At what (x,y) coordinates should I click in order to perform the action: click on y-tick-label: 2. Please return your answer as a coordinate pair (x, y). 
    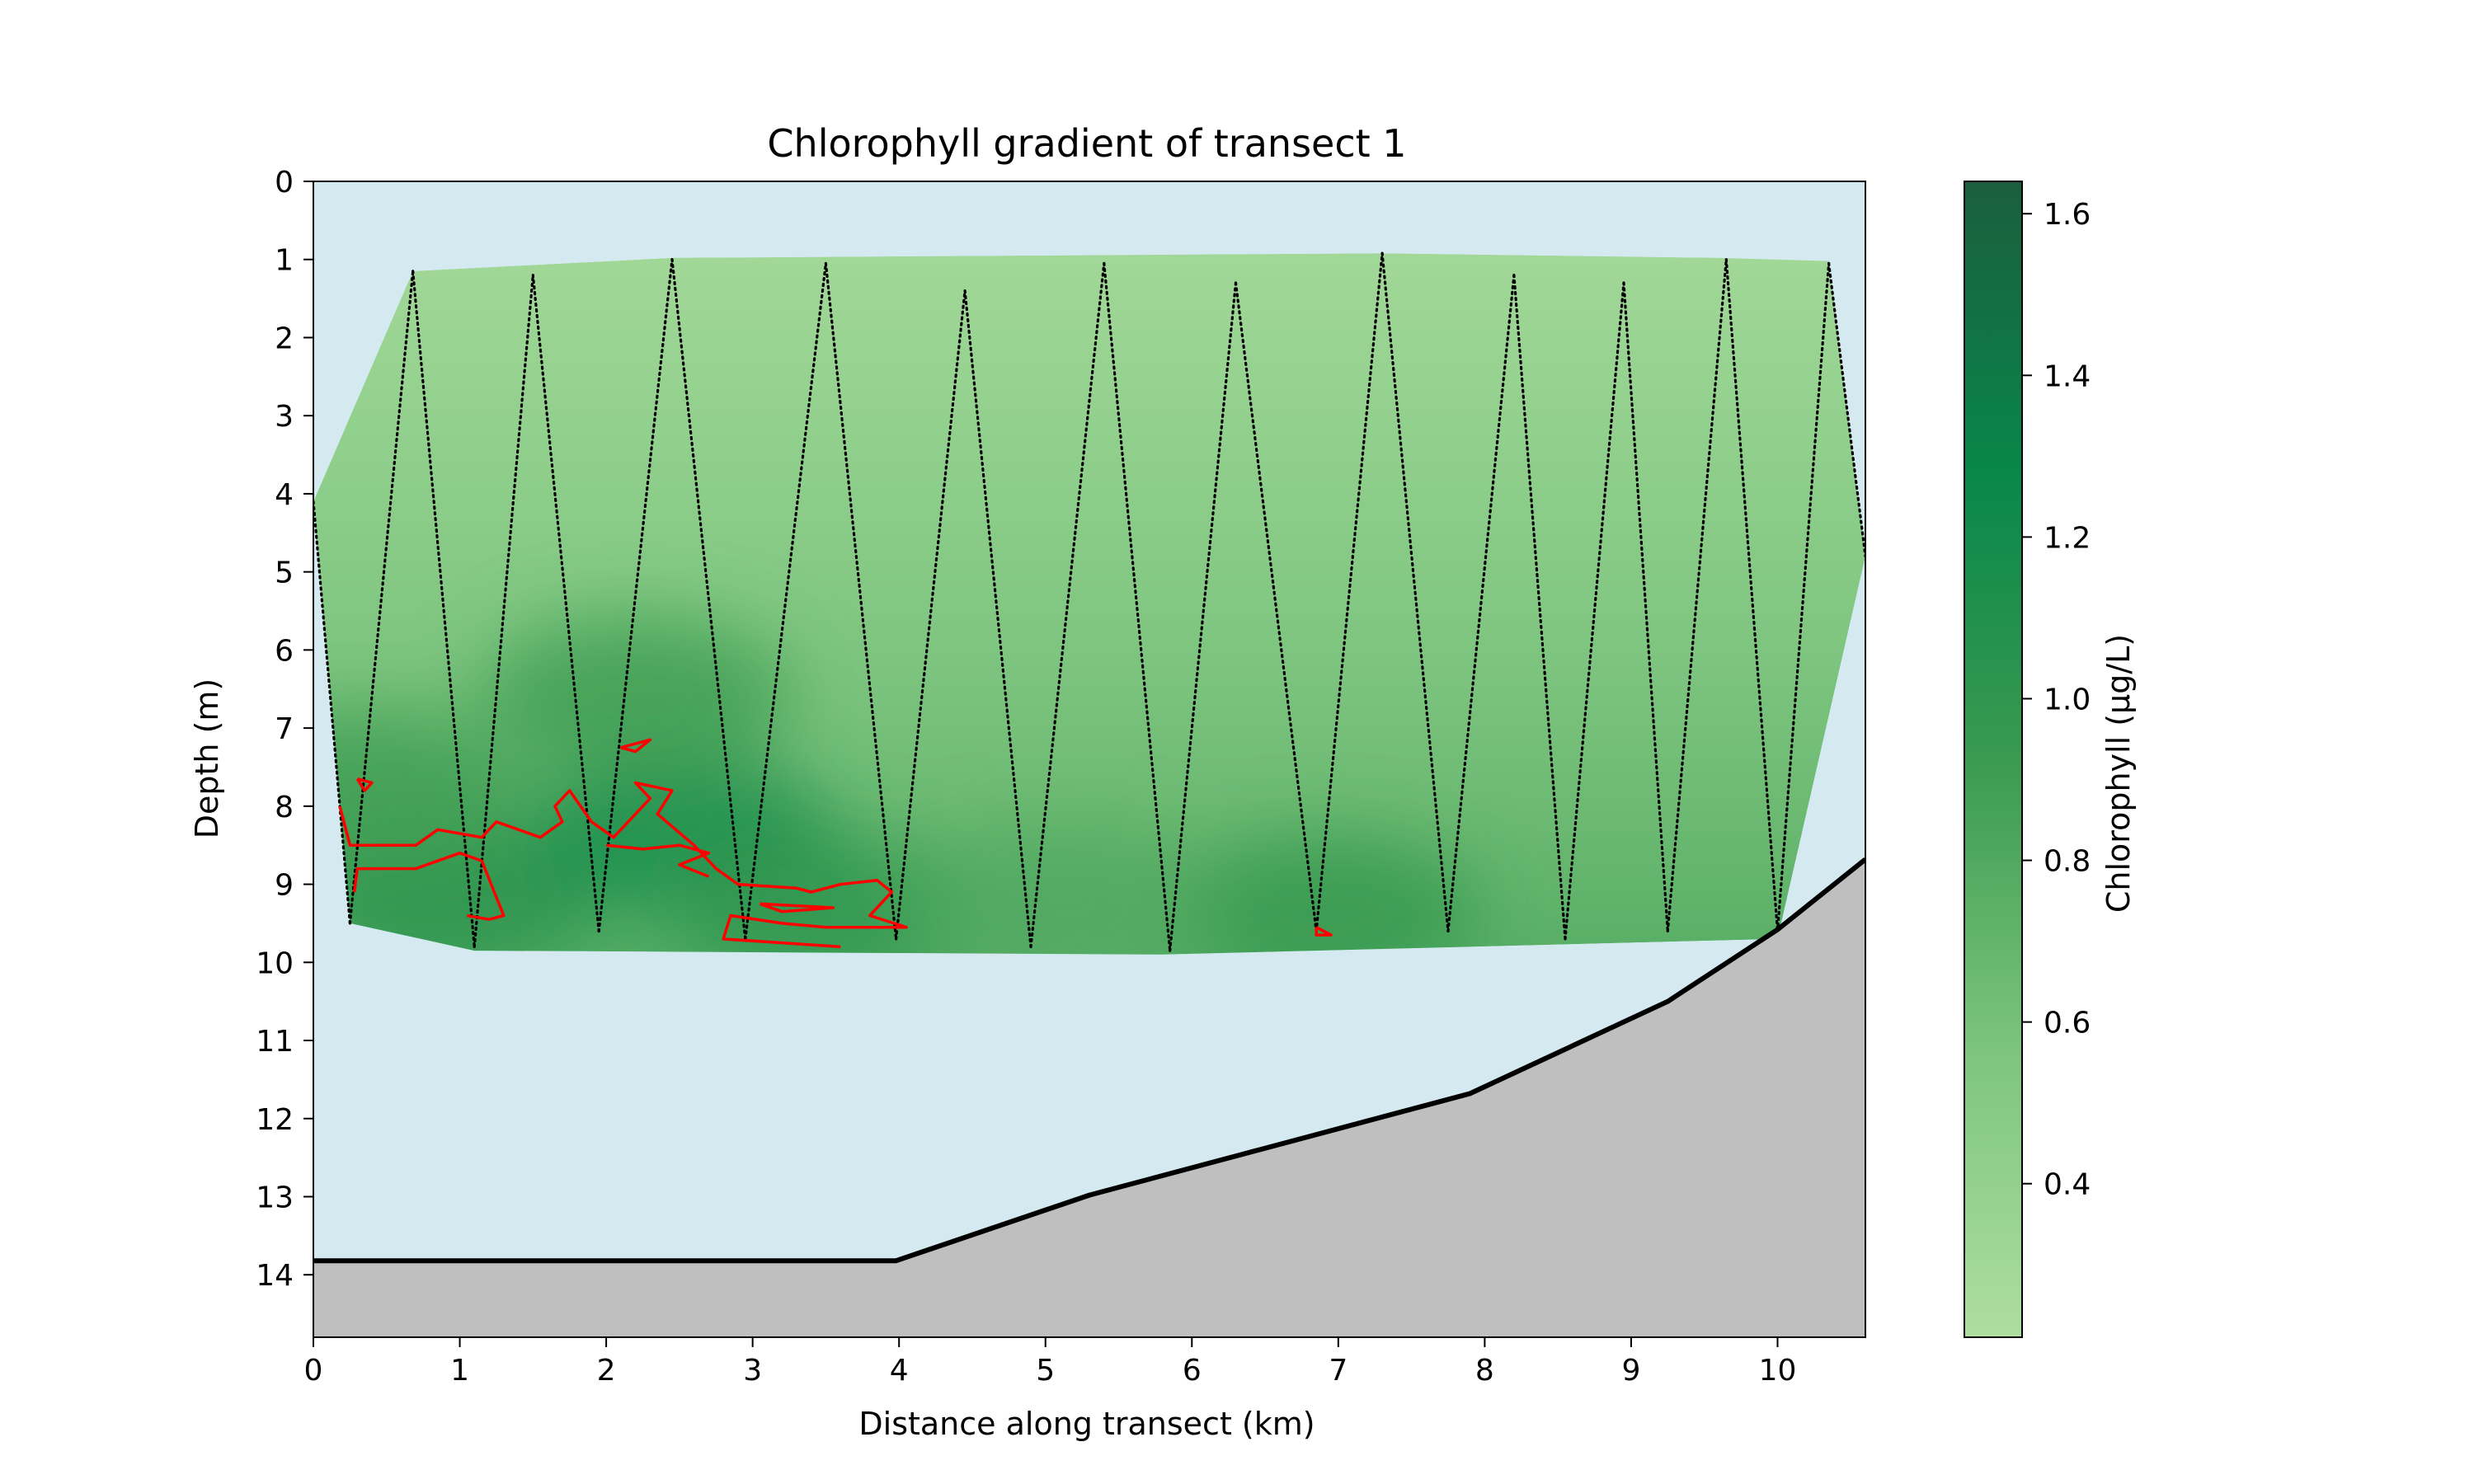
    Looking at the image, I should click on (284, 338).